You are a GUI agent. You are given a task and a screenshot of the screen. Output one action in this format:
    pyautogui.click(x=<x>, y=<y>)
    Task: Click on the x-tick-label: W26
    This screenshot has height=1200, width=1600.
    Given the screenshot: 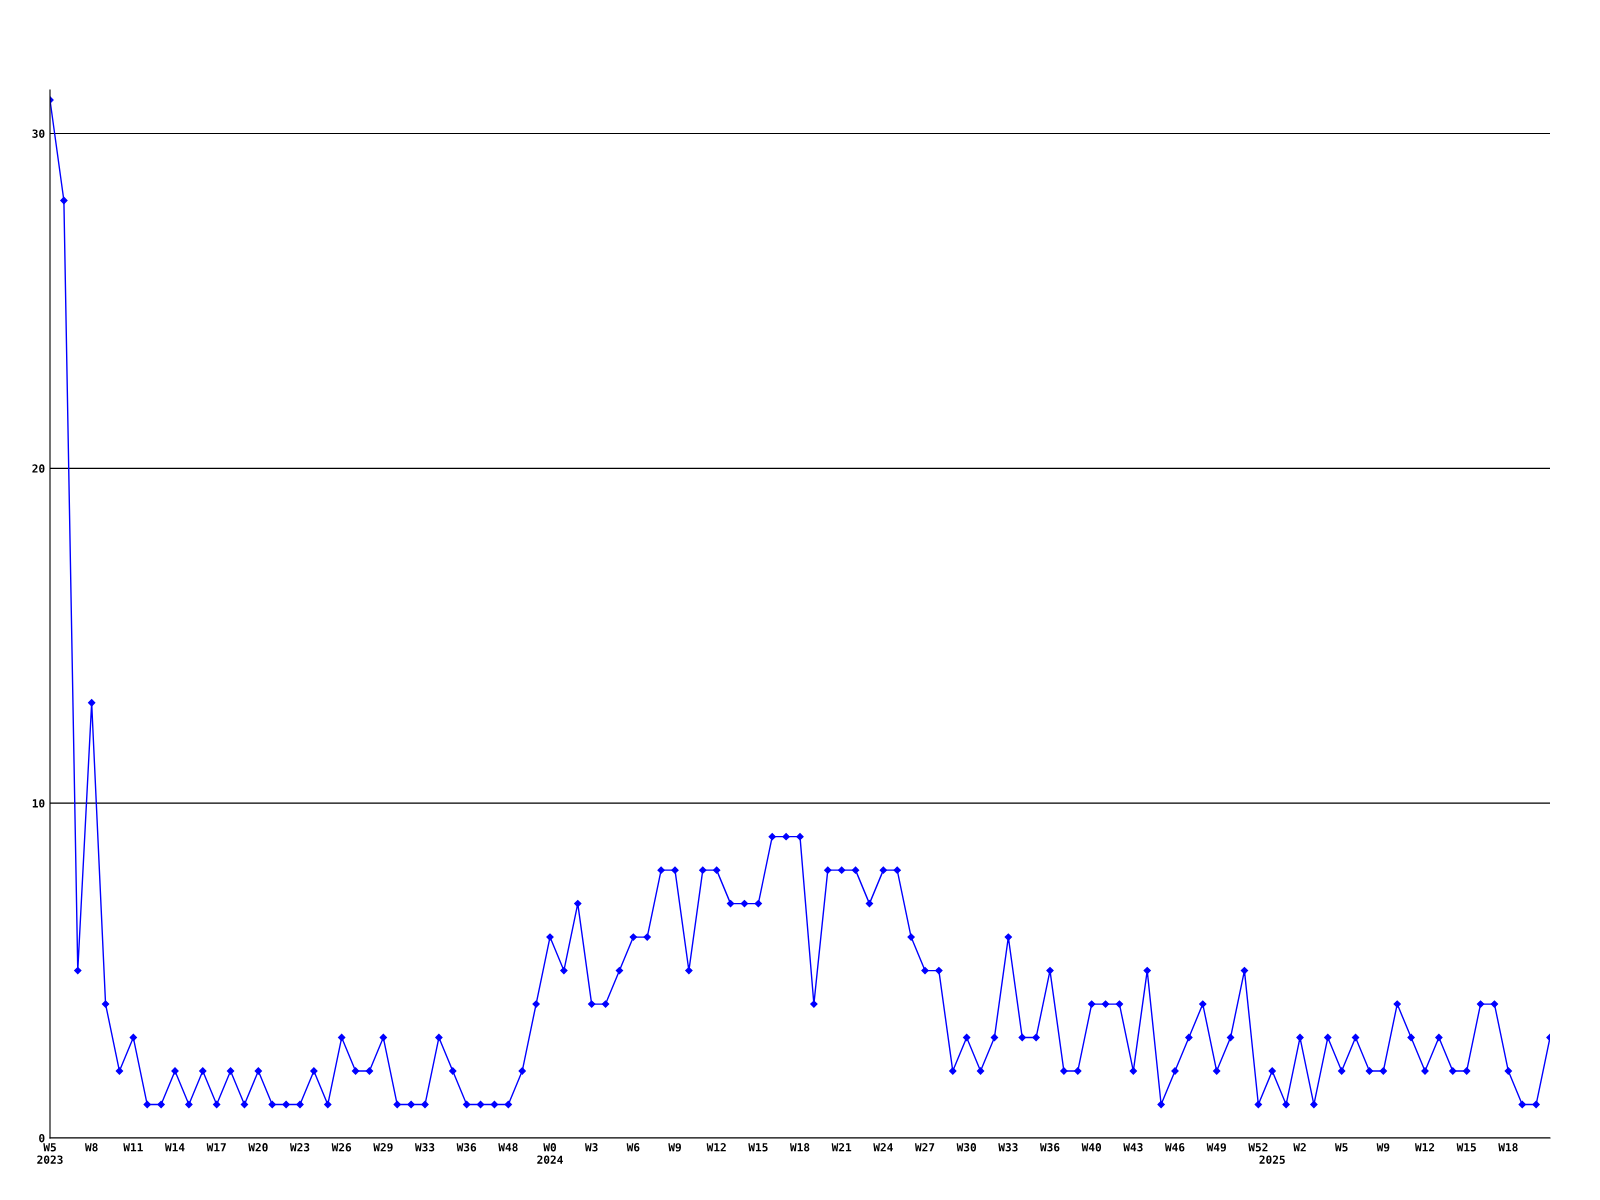 What is the action you would take?
    pyautogui.click(x=341, y=1147)
    